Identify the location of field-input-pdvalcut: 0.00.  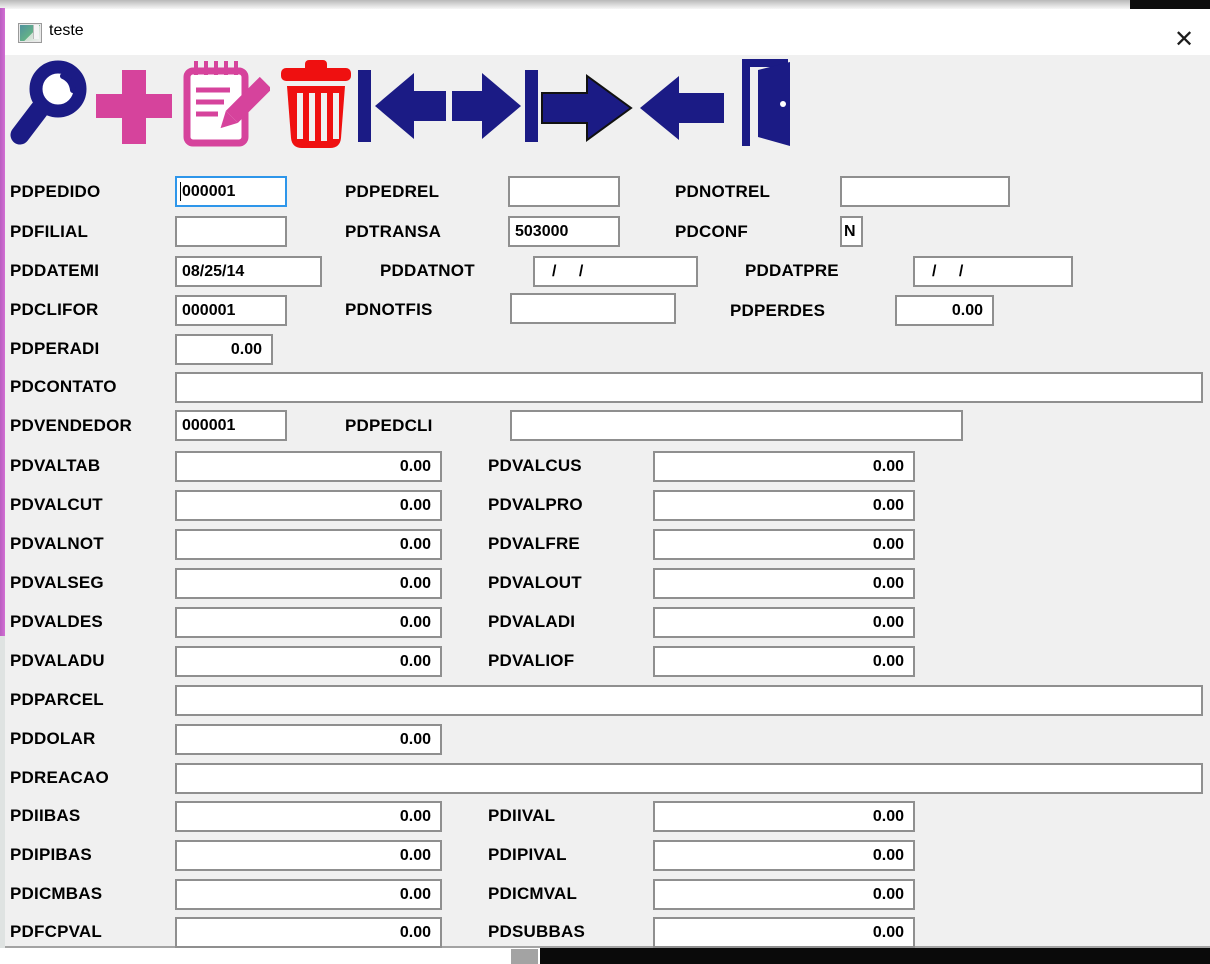
(308, 505).